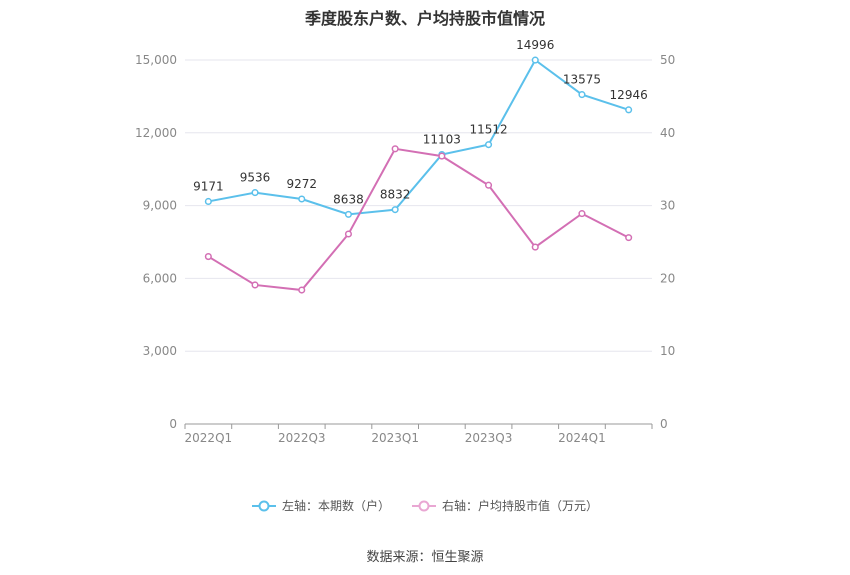 This screenshot has height=575, width=850. Describe the element at coordinates (156, 133) in the screenshot. I see `left-axis-tick-label: 12,000` at that location.